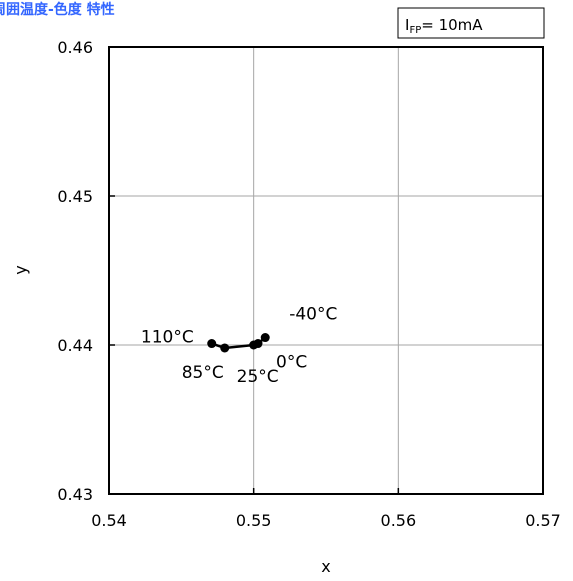  What do you see at coordinates (203, 373) in the screenshot?
I see `point-label: 85°C` at bounding box center [203, 373].